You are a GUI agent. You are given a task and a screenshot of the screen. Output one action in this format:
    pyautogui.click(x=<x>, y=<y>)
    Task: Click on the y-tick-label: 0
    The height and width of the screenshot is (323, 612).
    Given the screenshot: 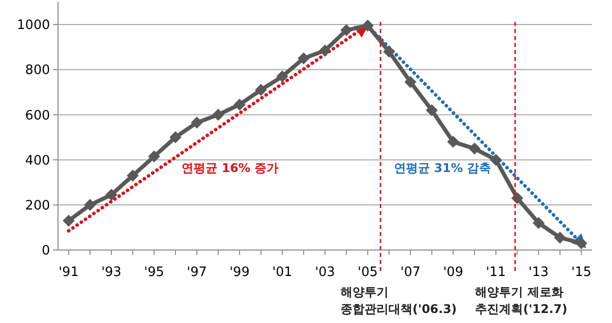 What is the action you would take?
    pyautogui.click(x=46, y=251)
    